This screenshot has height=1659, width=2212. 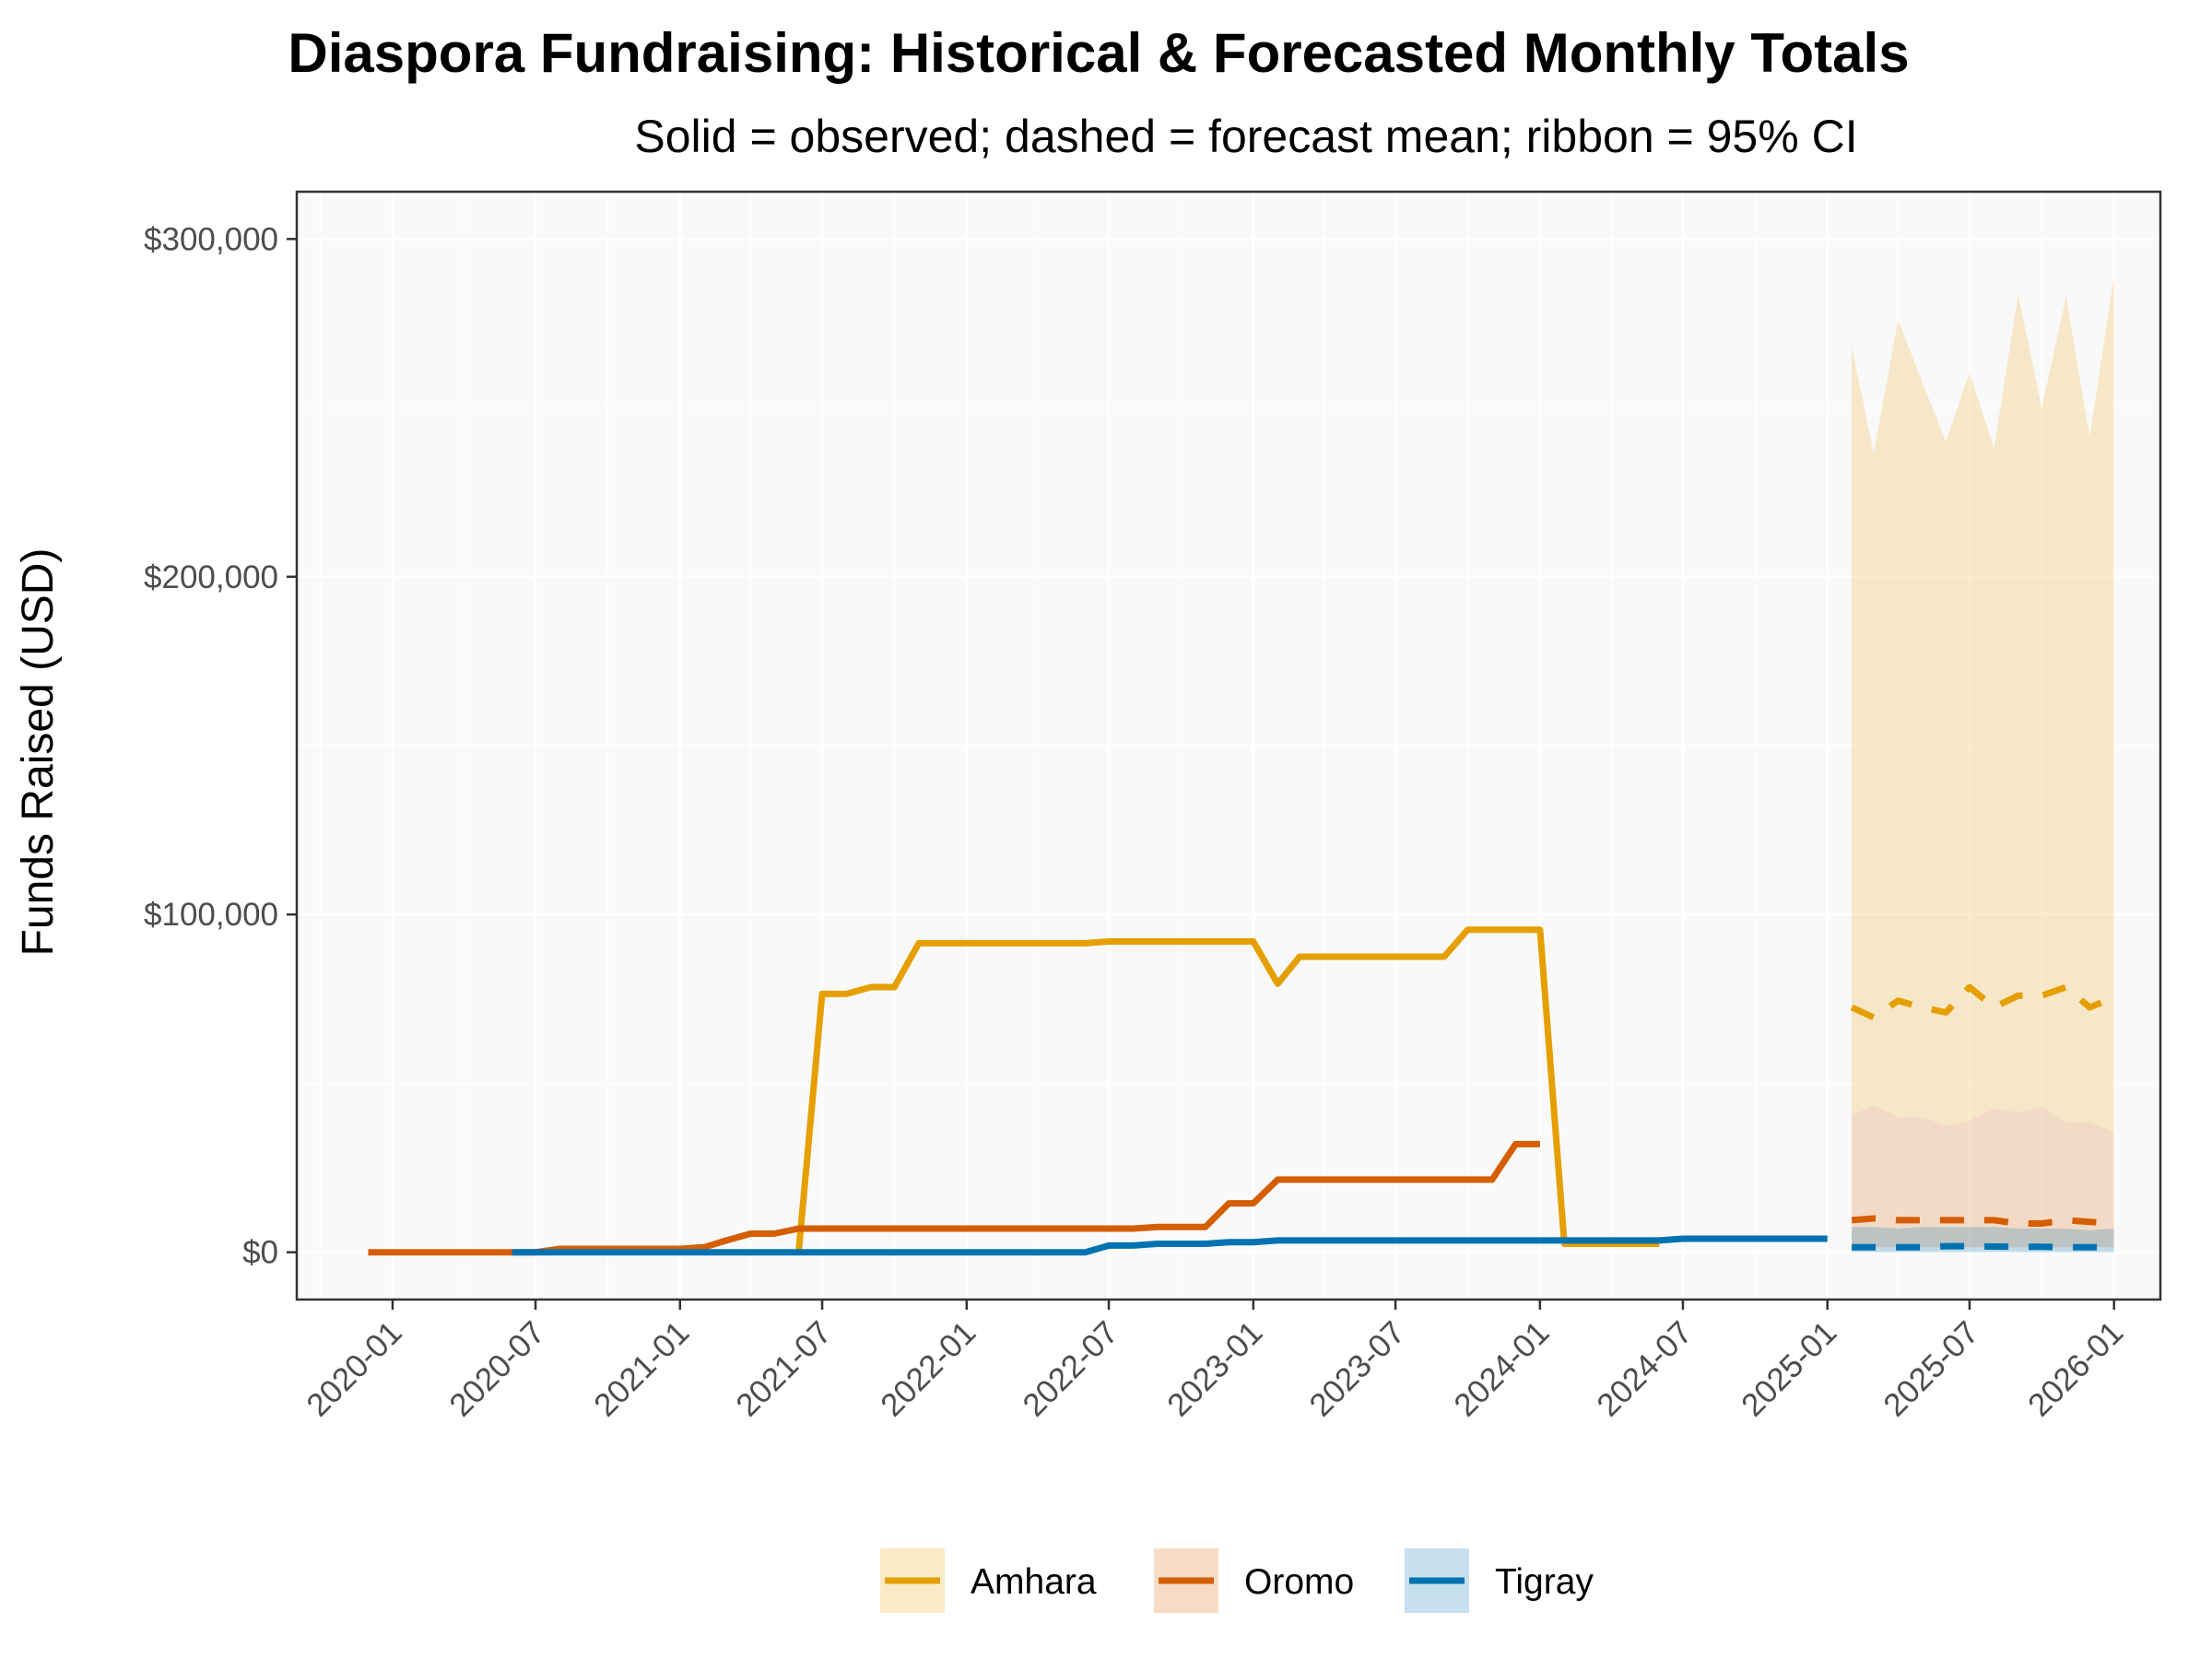 What do you see at coordinates (783, 1368) in the screenshot?
I see `x-tick-label: 2021-07` at bounding box center [783, 1368].